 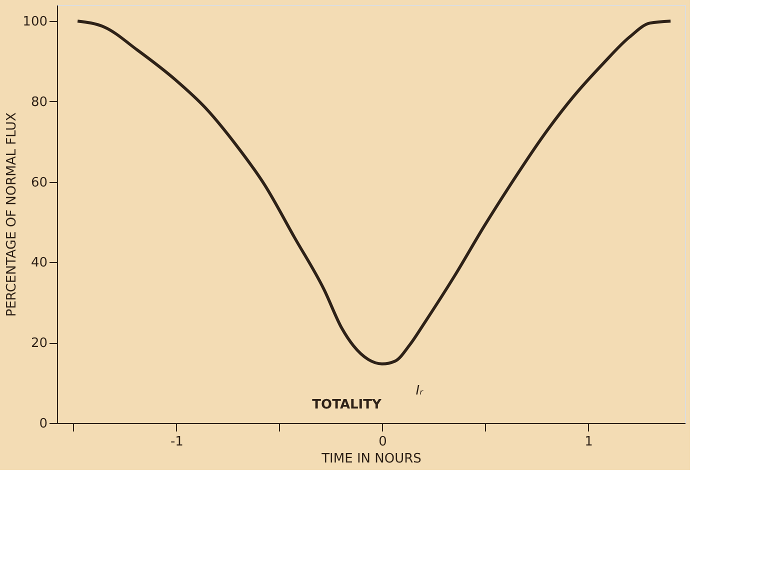 What do you see at coordinates (177, 442) in the screenshot?
I see `x-tick-label: -1` at bounding box center [177, 442].